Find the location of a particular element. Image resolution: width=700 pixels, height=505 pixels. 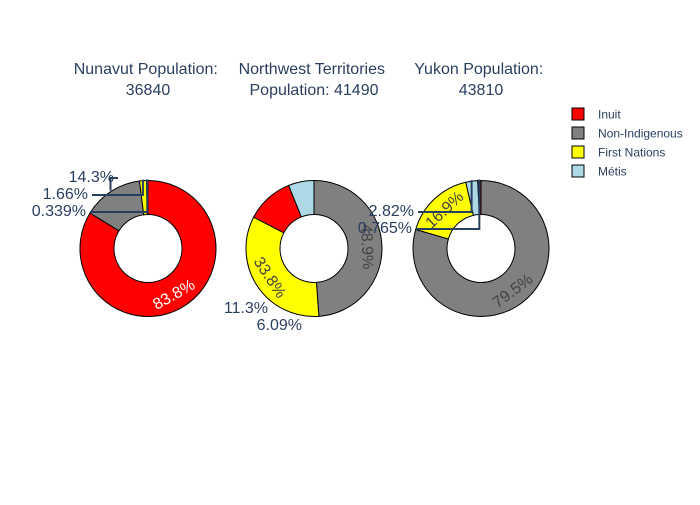

slice-label-yukon-inuit: 0.765% is located at coordinates (385, 228).